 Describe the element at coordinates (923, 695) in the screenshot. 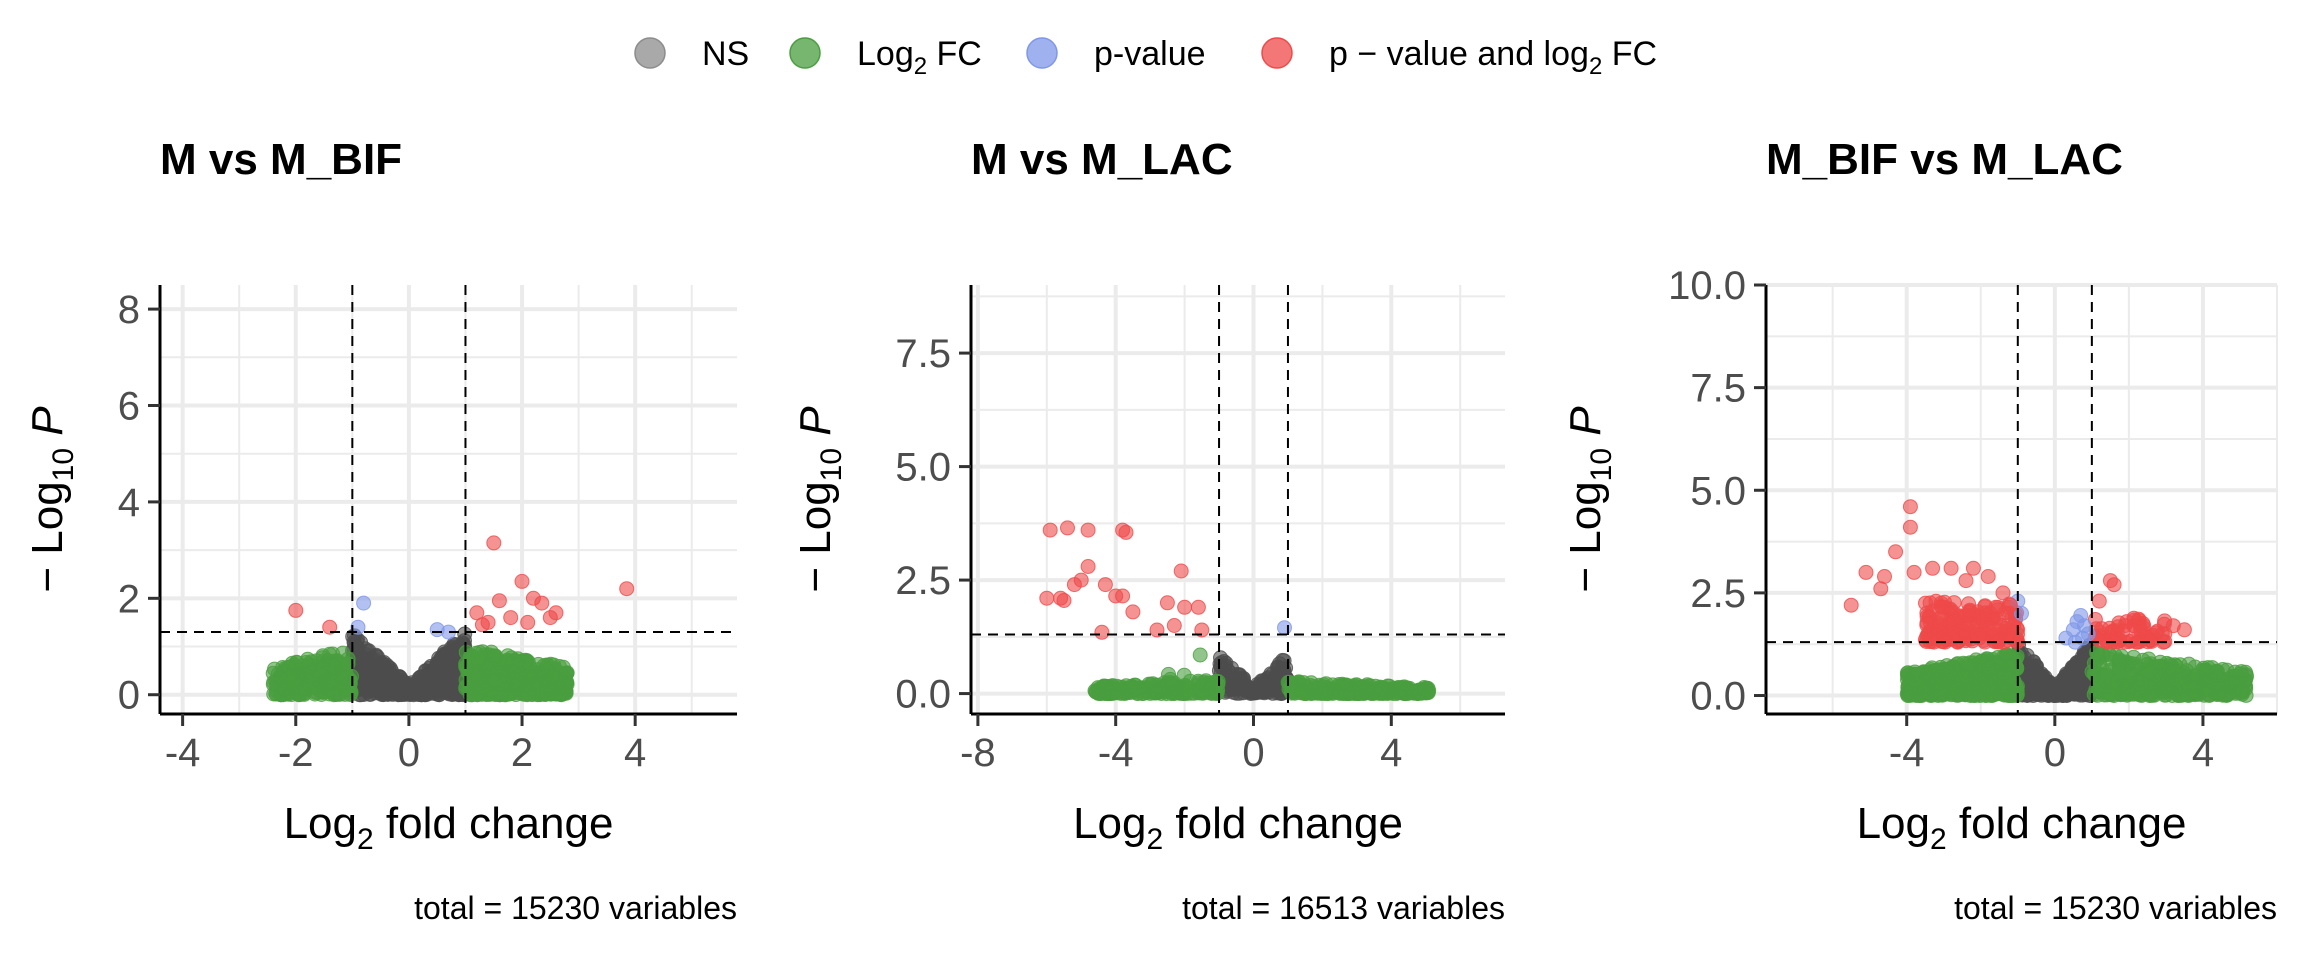

I see `y-tick-label: 0.0` at that location.